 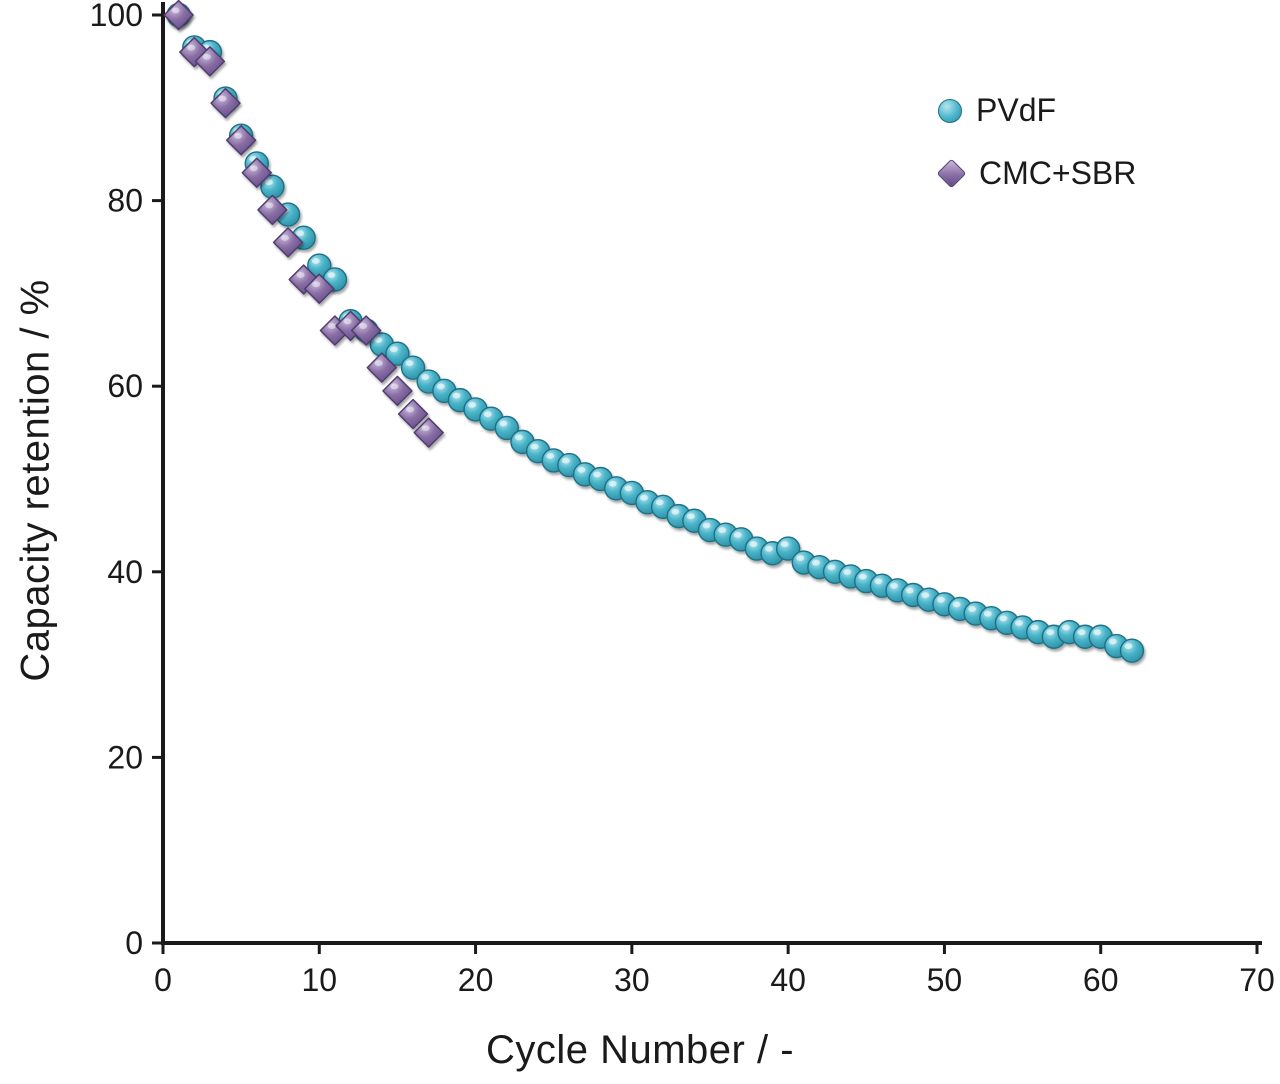 I want to click on cmc-sbr-diamond-marker-icon, so click(x=951, y=173).